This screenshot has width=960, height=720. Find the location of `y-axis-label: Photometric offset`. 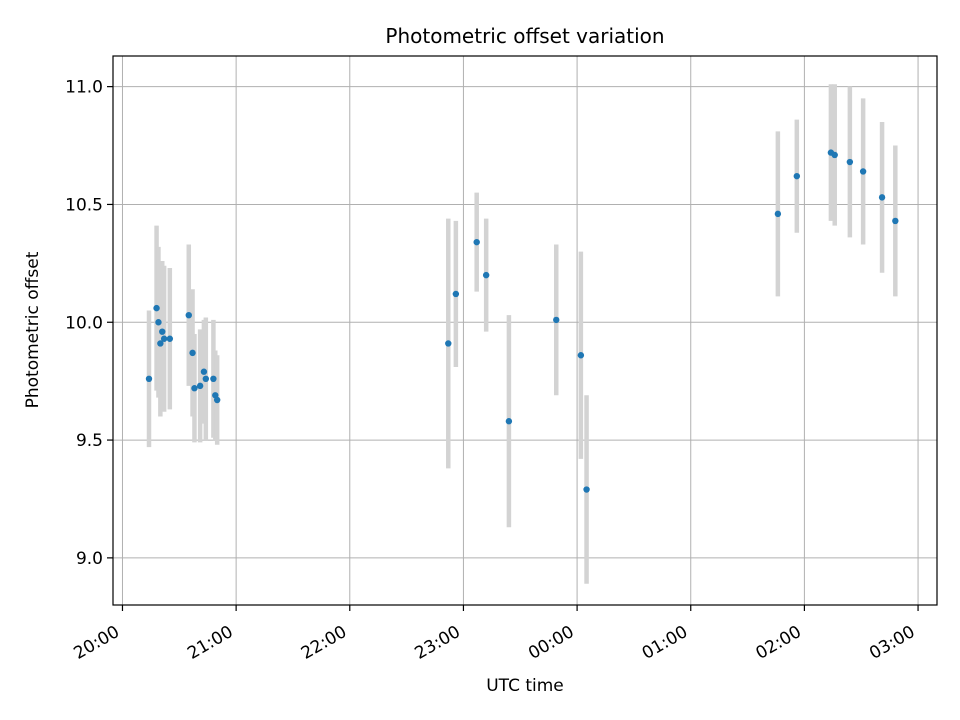

y-axis-label: Photometric offset is located at coordinates (33, 329).